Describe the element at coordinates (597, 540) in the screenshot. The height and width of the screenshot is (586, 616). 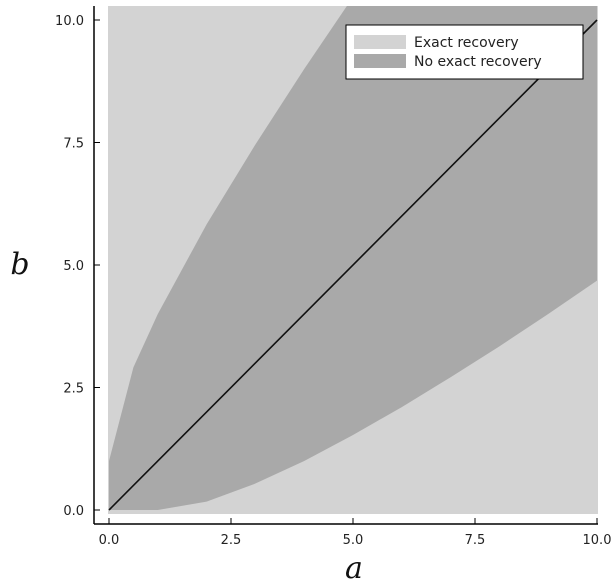
I see `x-tick-label: 10.0` at that location.